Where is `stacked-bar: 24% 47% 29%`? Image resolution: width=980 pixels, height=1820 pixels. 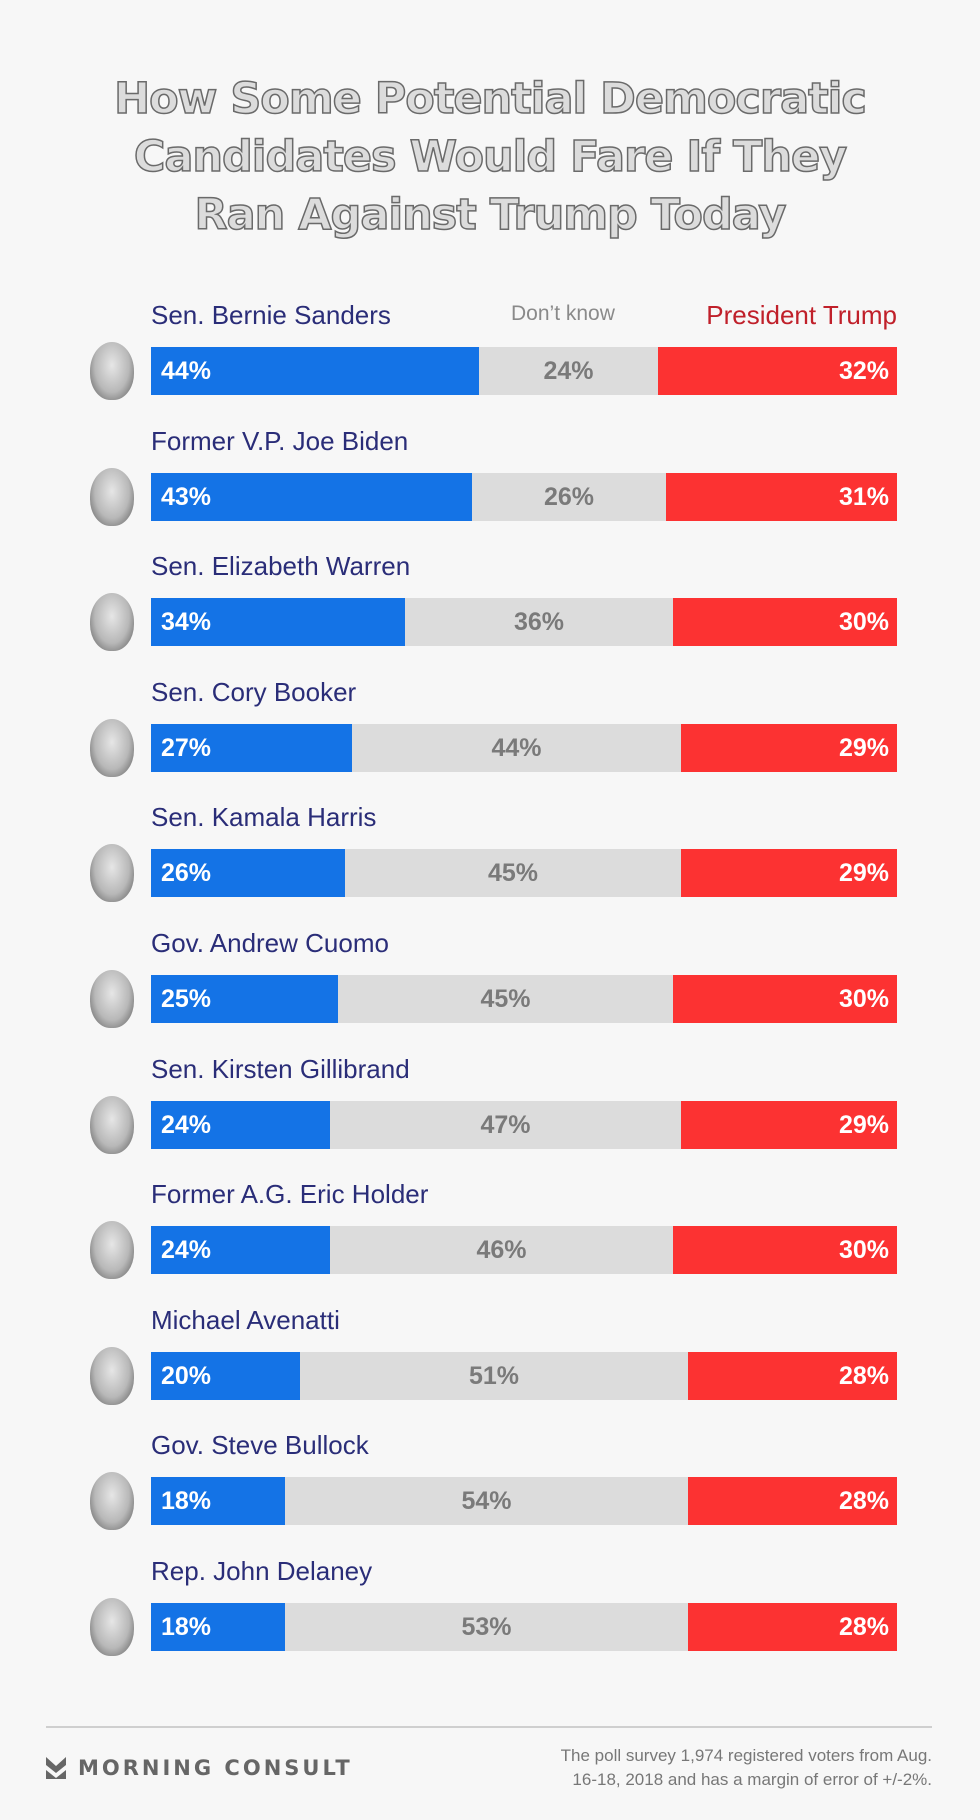
stacked-bar: 24% 47% 29% is located at coordinates (524, 1124).